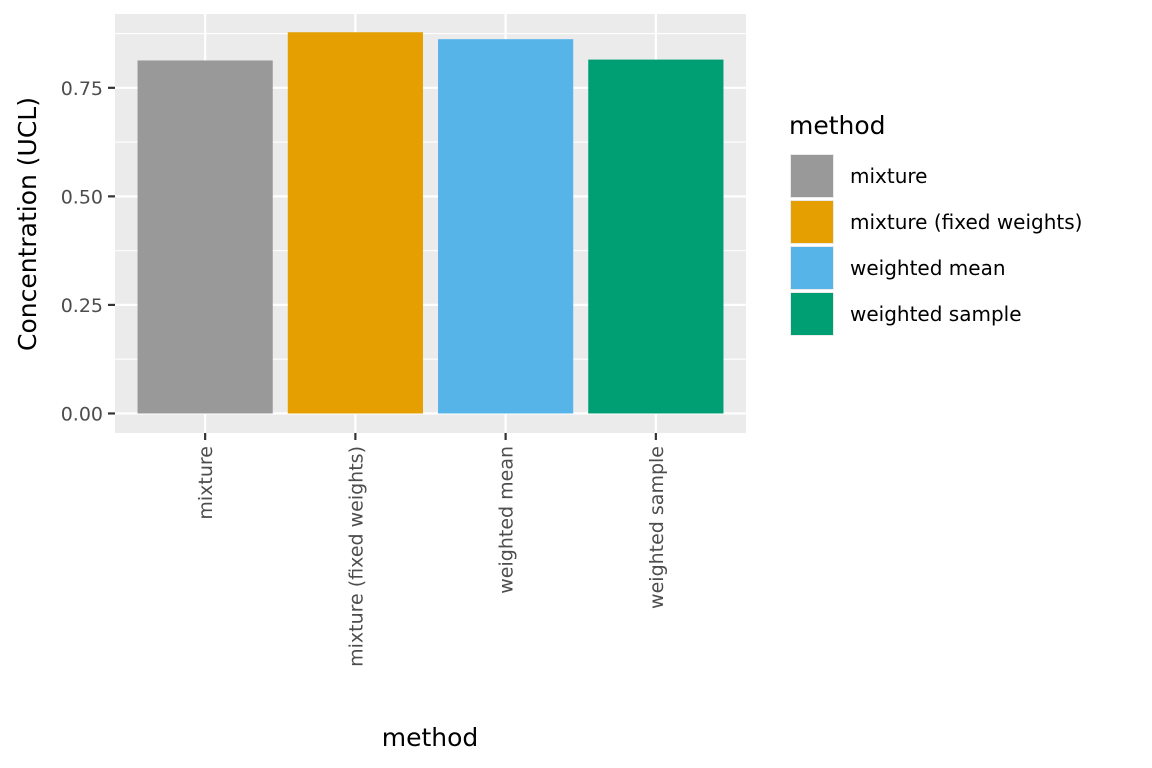 This screenshot has height=768, width=1152. I want to click on legend-label: mixture (fixed weights), so click(966, 222).